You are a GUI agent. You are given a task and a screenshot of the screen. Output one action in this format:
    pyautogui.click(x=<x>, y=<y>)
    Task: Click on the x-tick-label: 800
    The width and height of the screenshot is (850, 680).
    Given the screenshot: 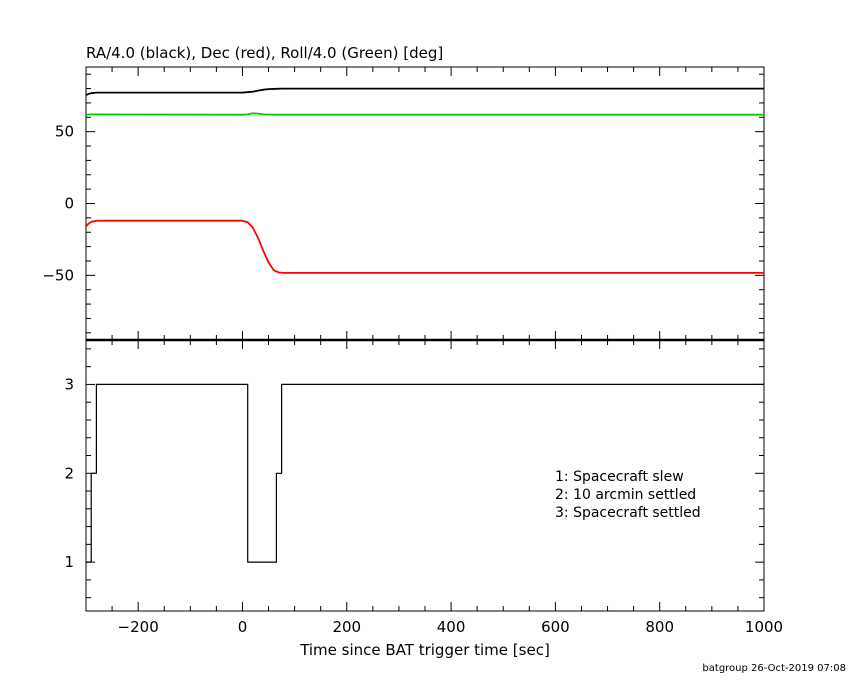 What is the action you would take?
    pyautogui.click(x=659, y=627)
    